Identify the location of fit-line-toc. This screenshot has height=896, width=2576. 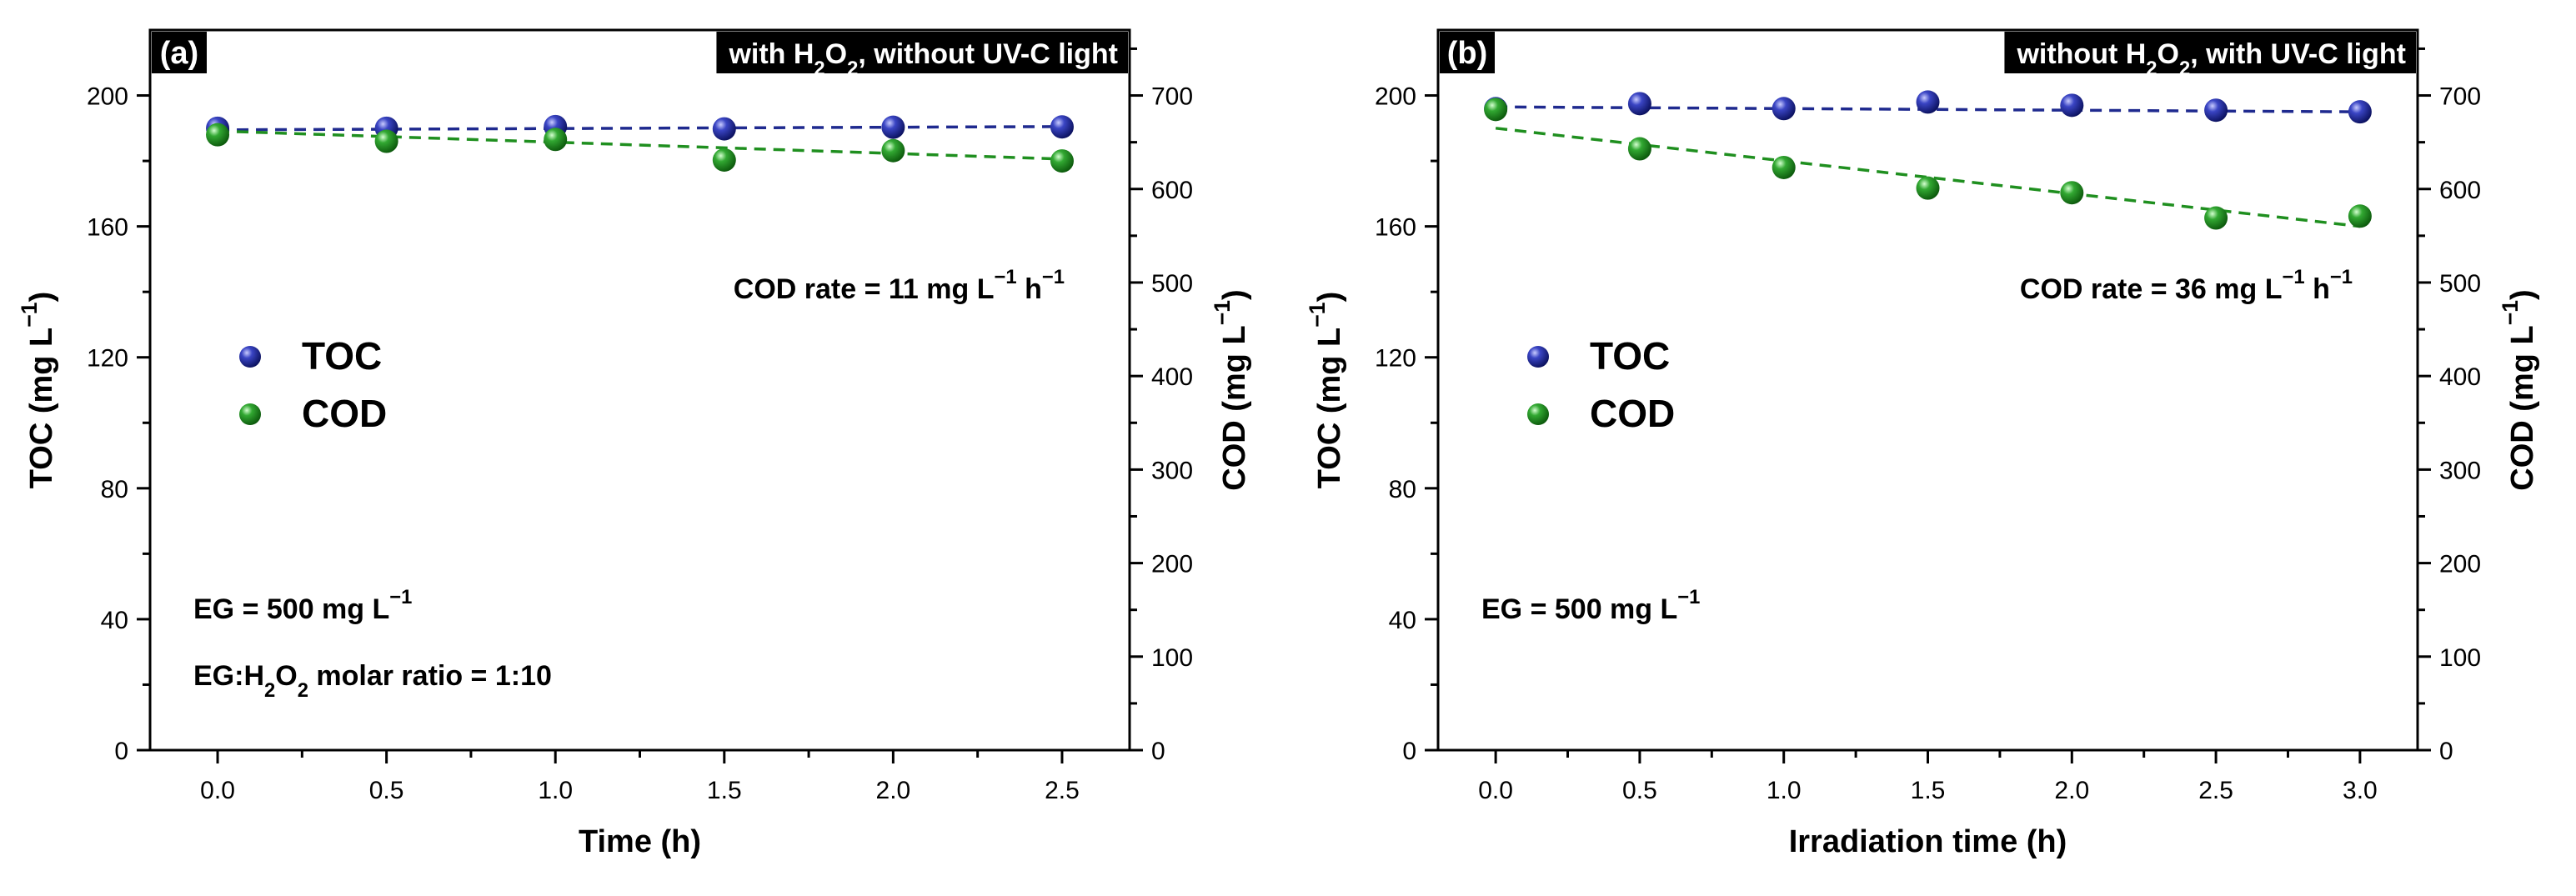
(640, 128).